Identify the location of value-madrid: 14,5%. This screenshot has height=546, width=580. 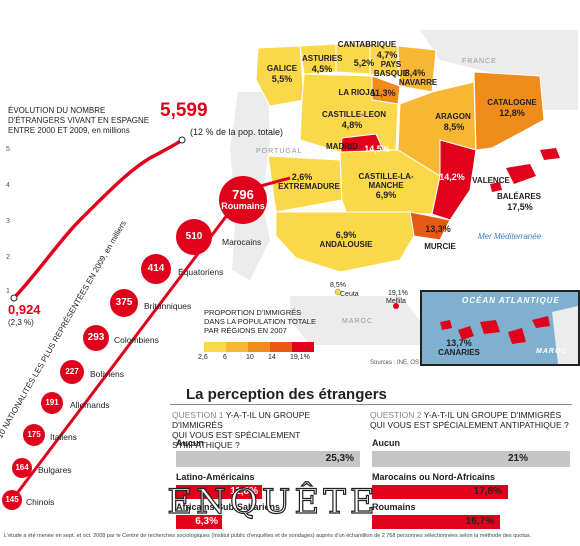
(377, 149).